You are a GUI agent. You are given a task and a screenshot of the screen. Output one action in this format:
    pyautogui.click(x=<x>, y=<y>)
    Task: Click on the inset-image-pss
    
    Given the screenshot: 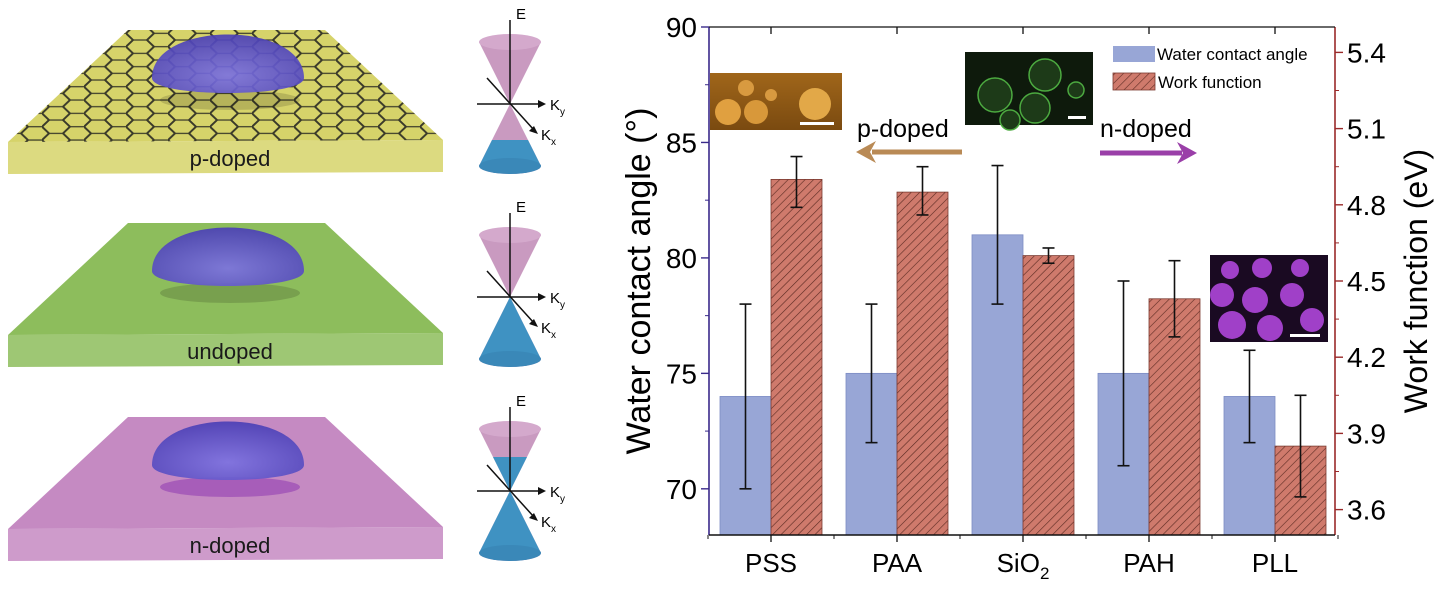 What is the action you would take?
    pyautogui.click(x=776, y=101)
    